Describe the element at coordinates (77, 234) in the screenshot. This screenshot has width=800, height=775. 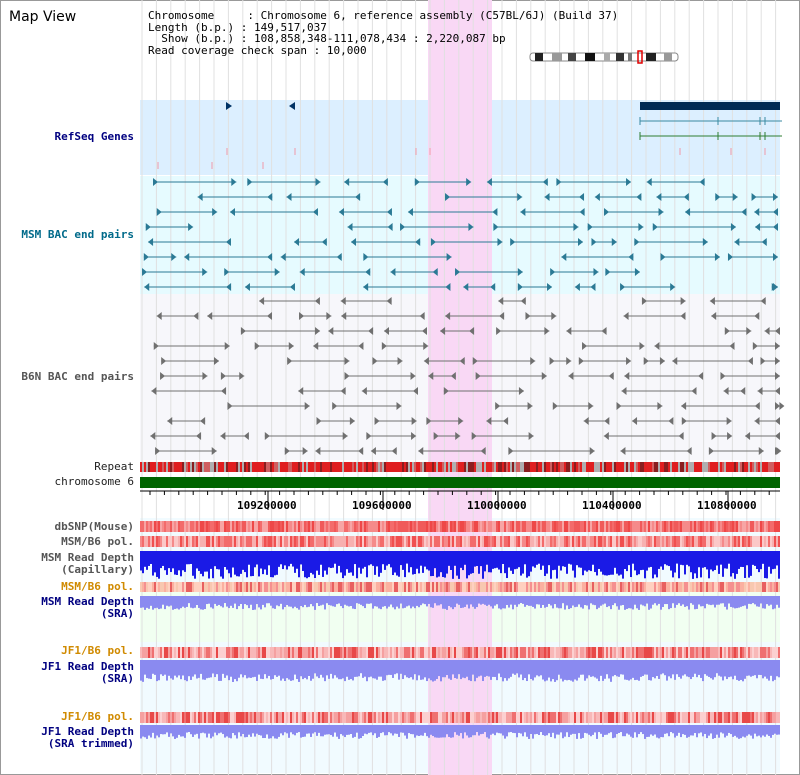
I see `track-label-msm-bac: MSM BAC end pairs` at that location.